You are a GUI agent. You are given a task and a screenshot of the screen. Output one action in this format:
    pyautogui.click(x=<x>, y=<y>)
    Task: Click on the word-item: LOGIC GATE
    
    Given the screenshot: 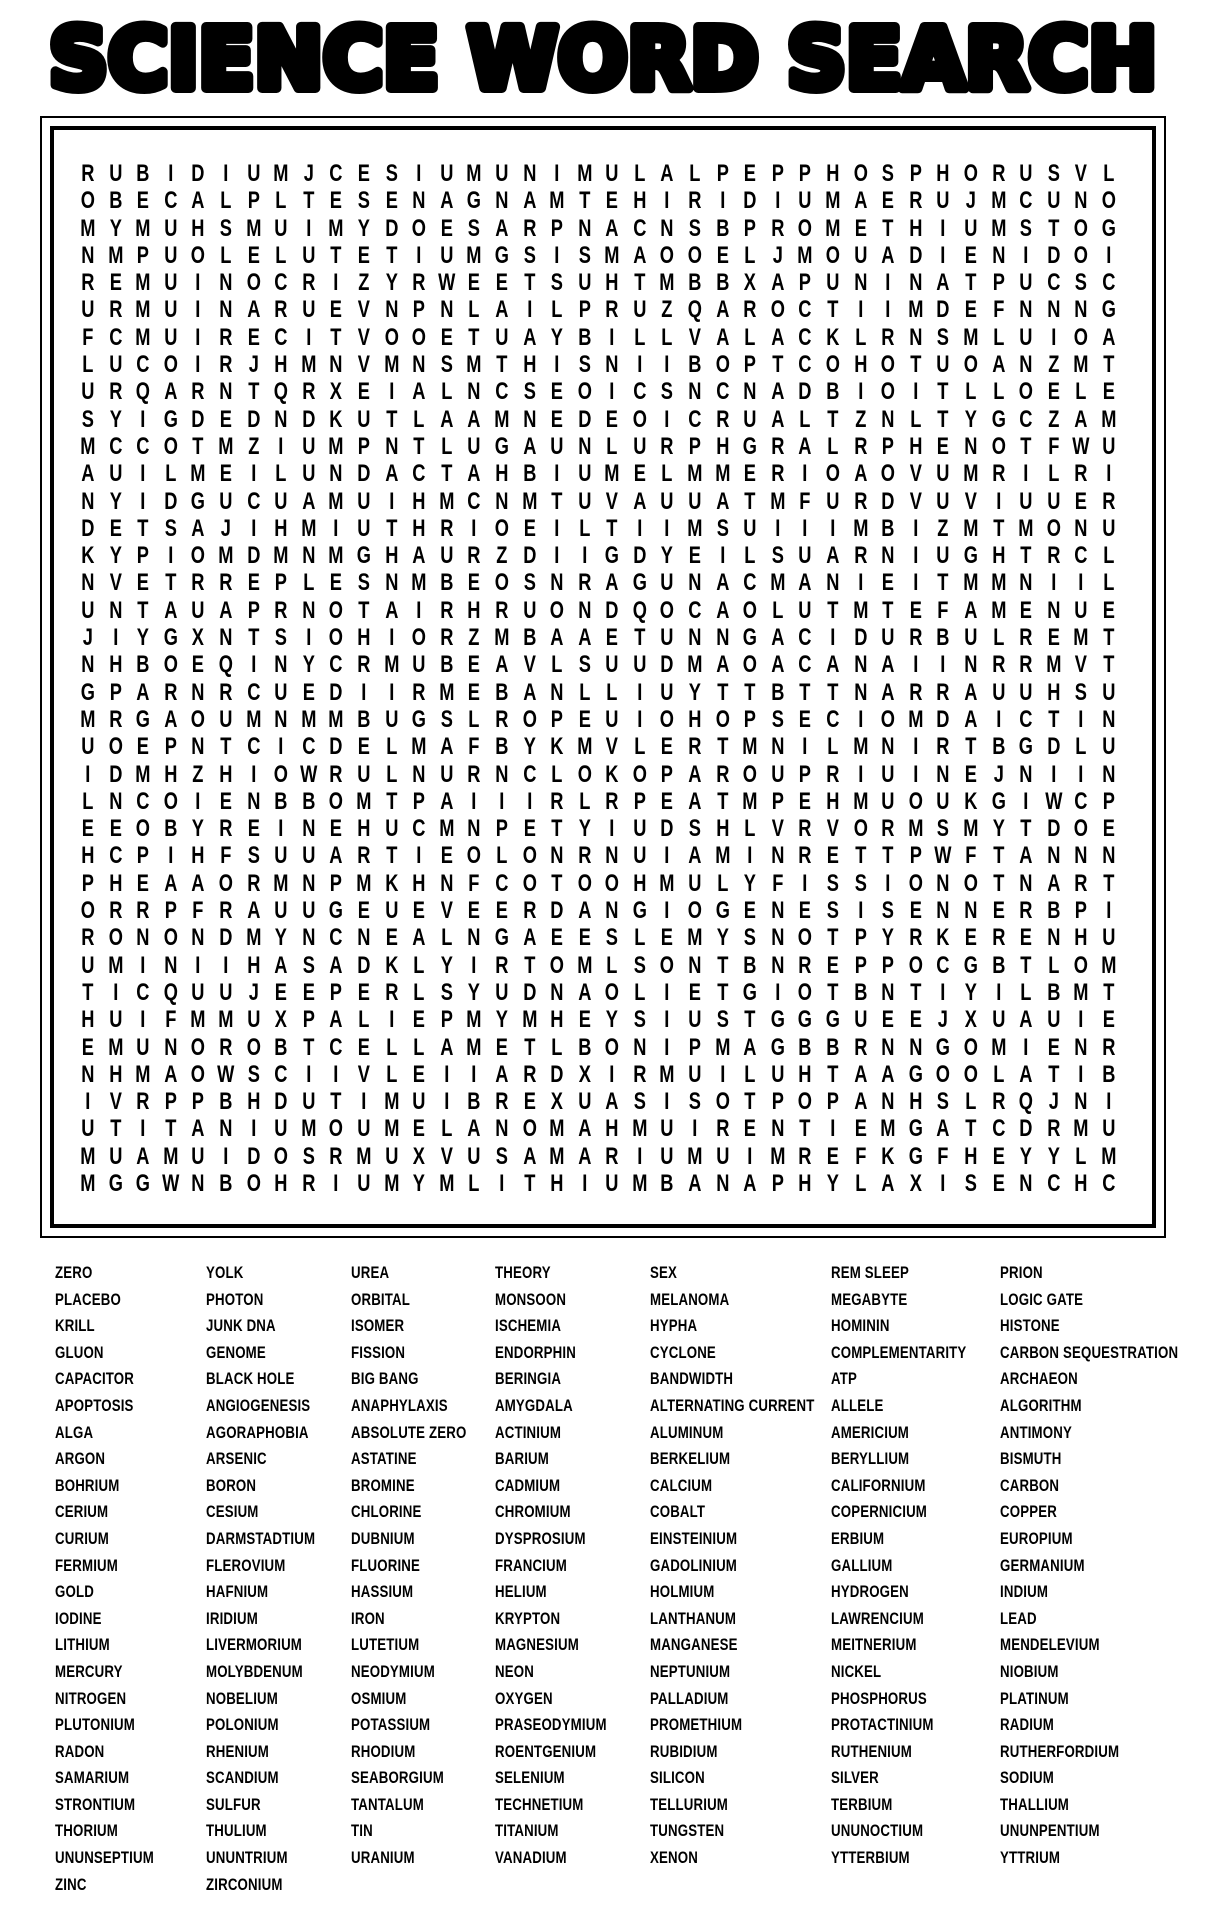 What is the action you would take?
    pyautogui.click(x=1042, y=1299)
    